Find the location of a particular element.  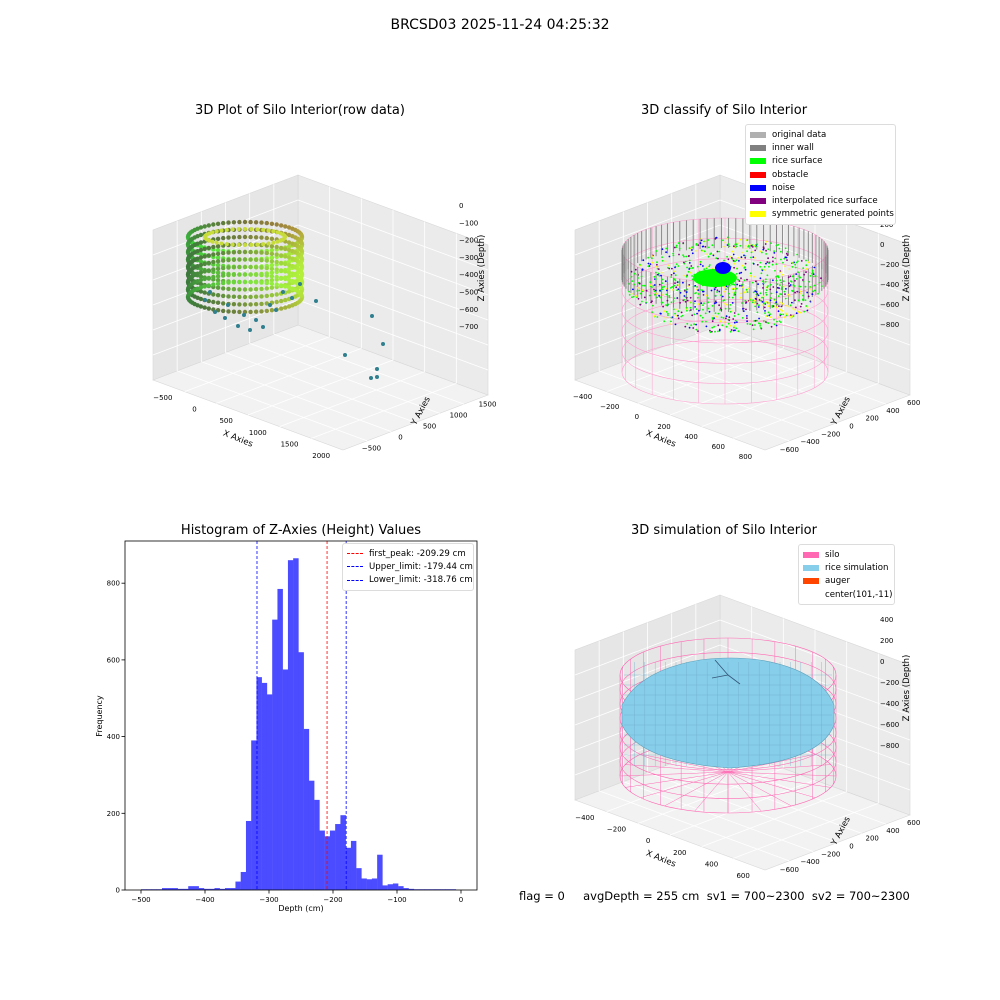

raw-z-ticks: 0 −100 −200 −300 −400 −500 −600 −700 is located at coordinates (468, 266).